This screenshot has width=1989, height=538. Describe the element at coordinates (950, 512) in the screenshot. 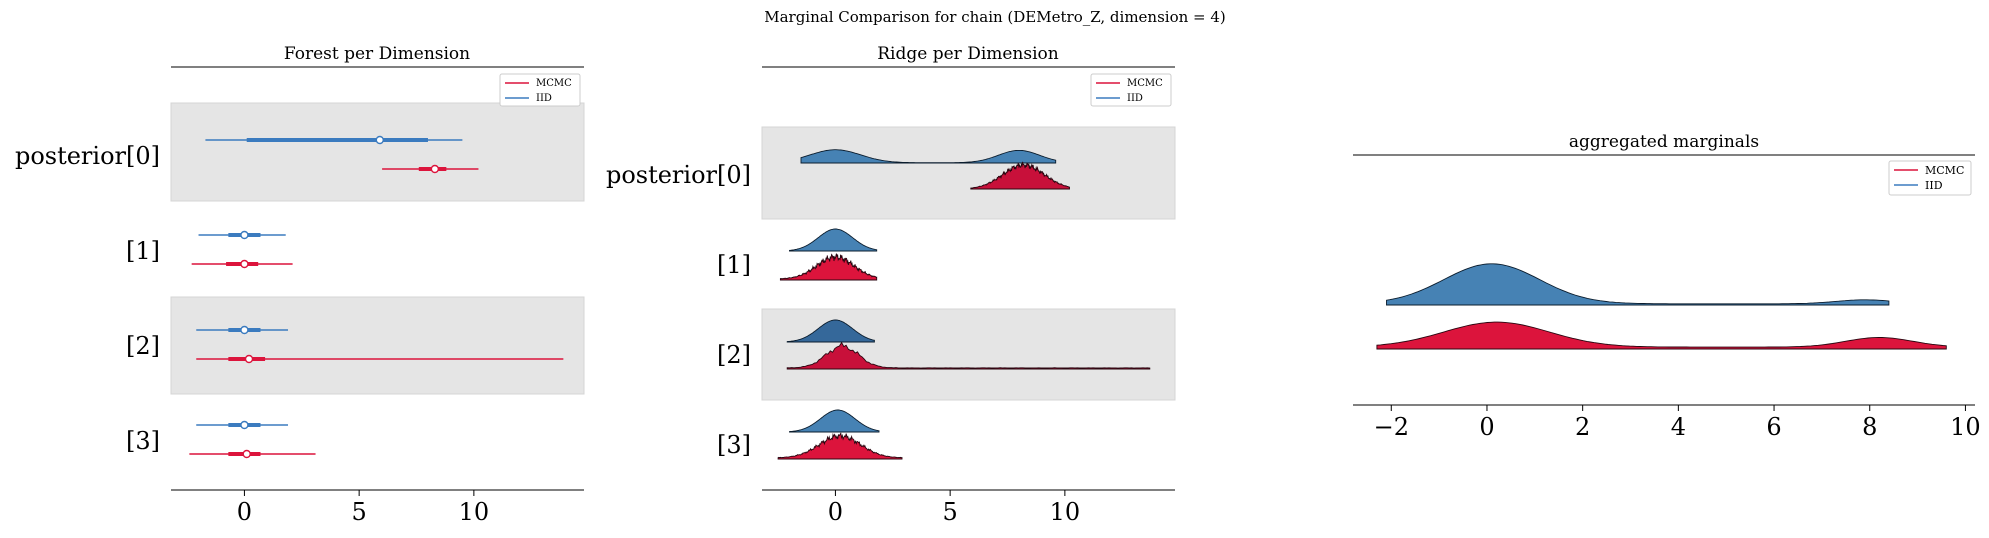

I see `ridge-xtick-label: 5` at that location.